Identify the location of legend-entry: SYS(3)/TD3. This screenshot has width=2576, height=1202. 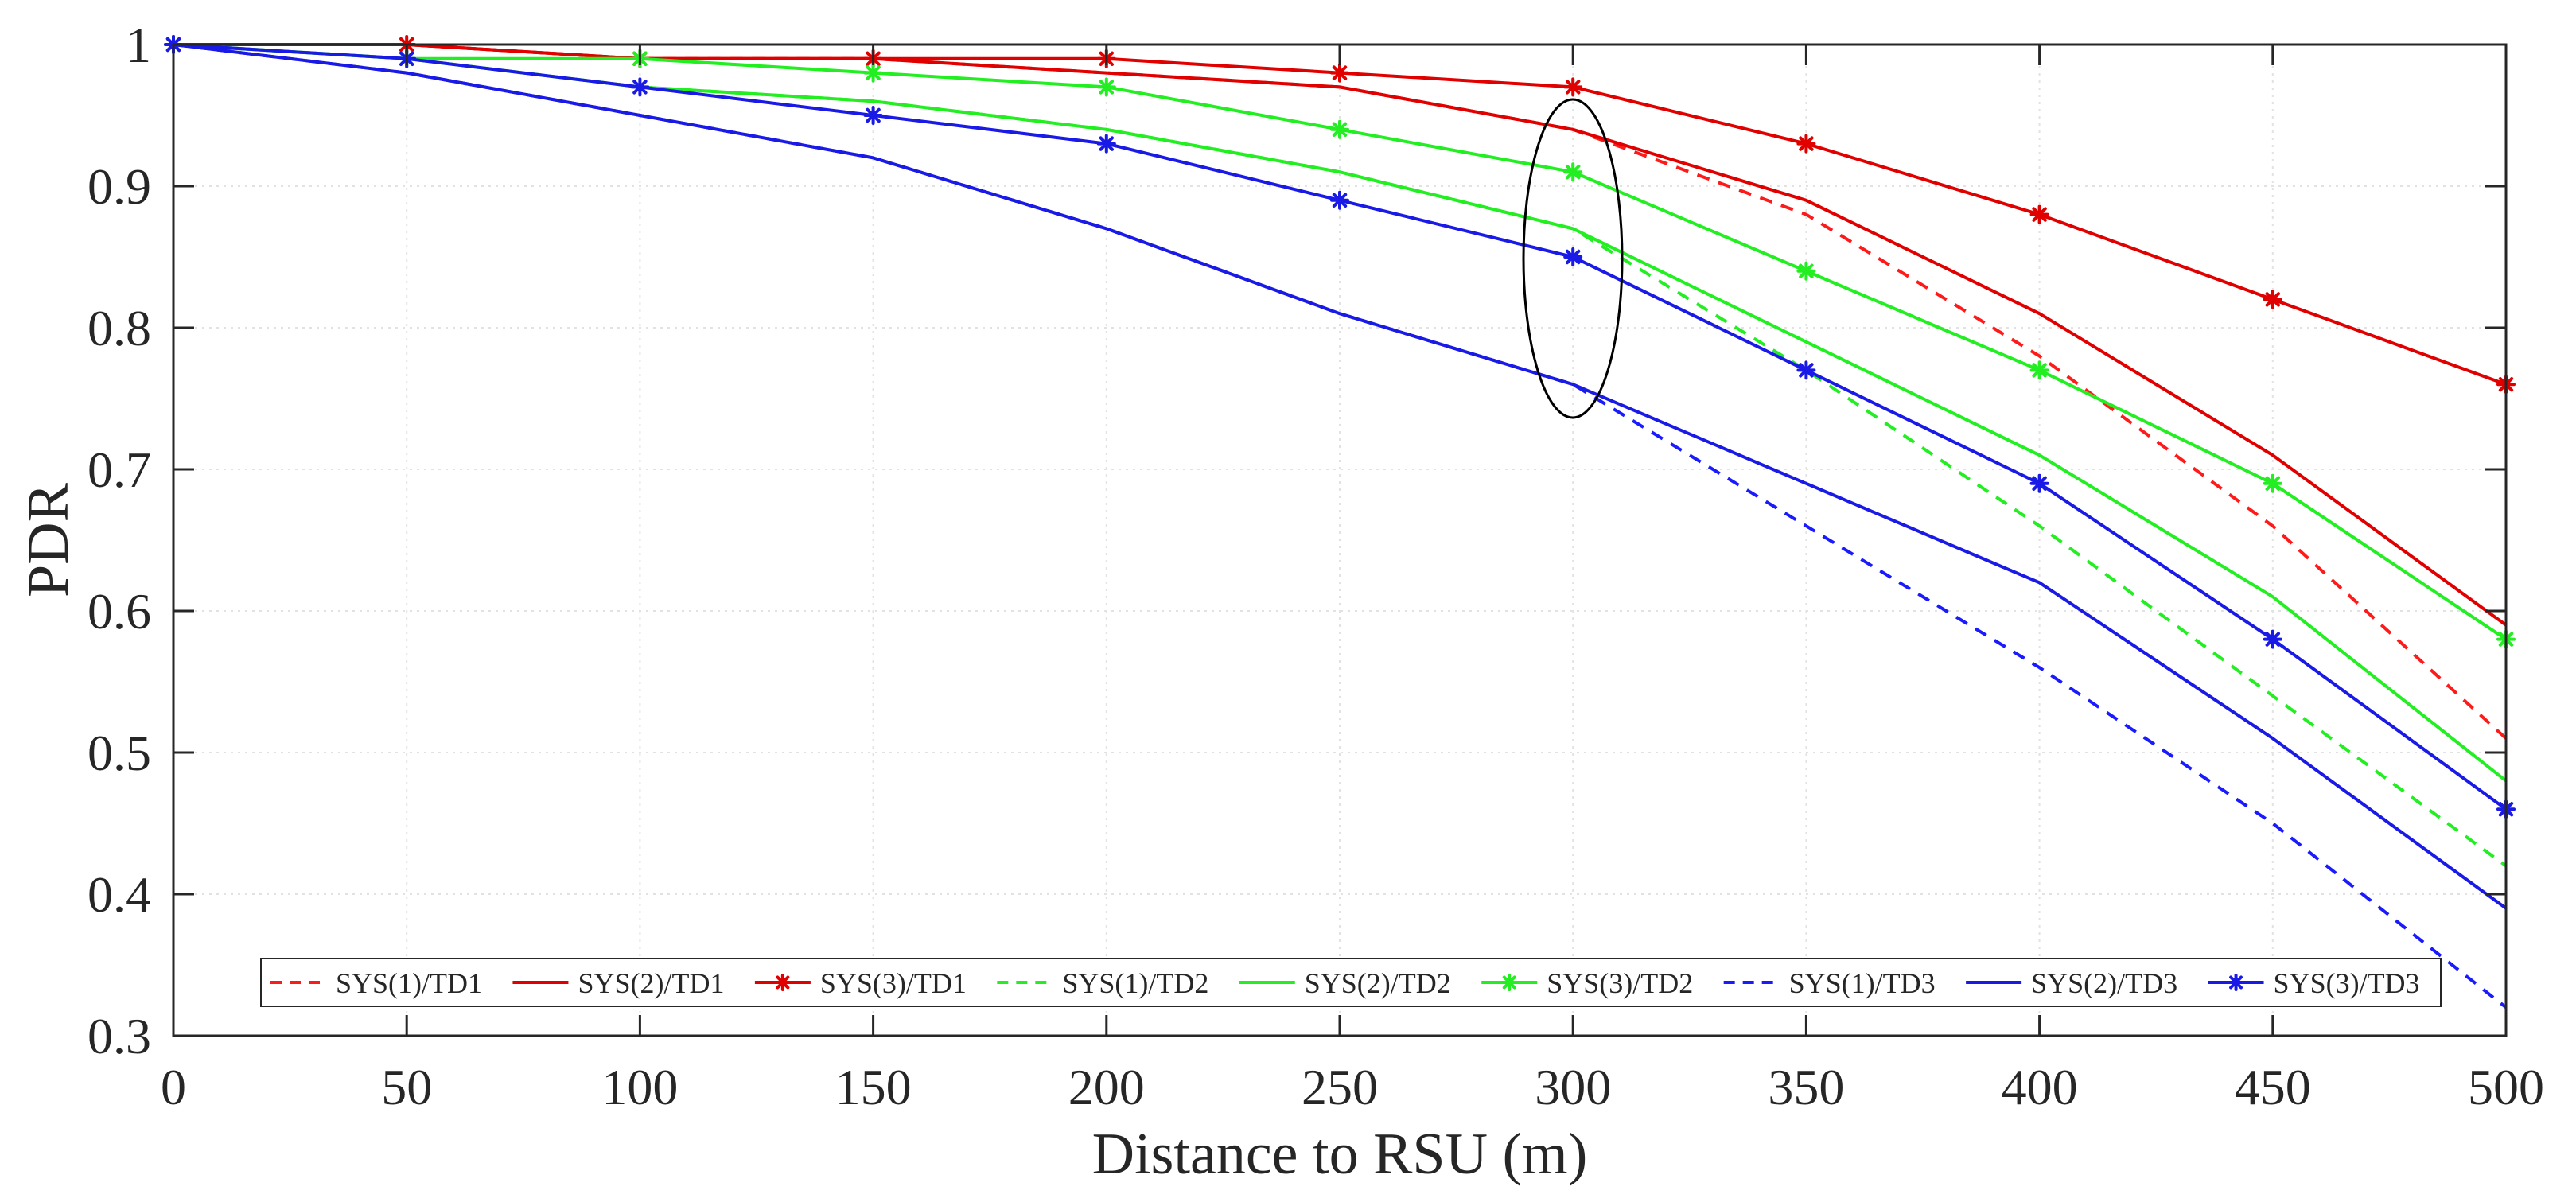
(2314, 983).